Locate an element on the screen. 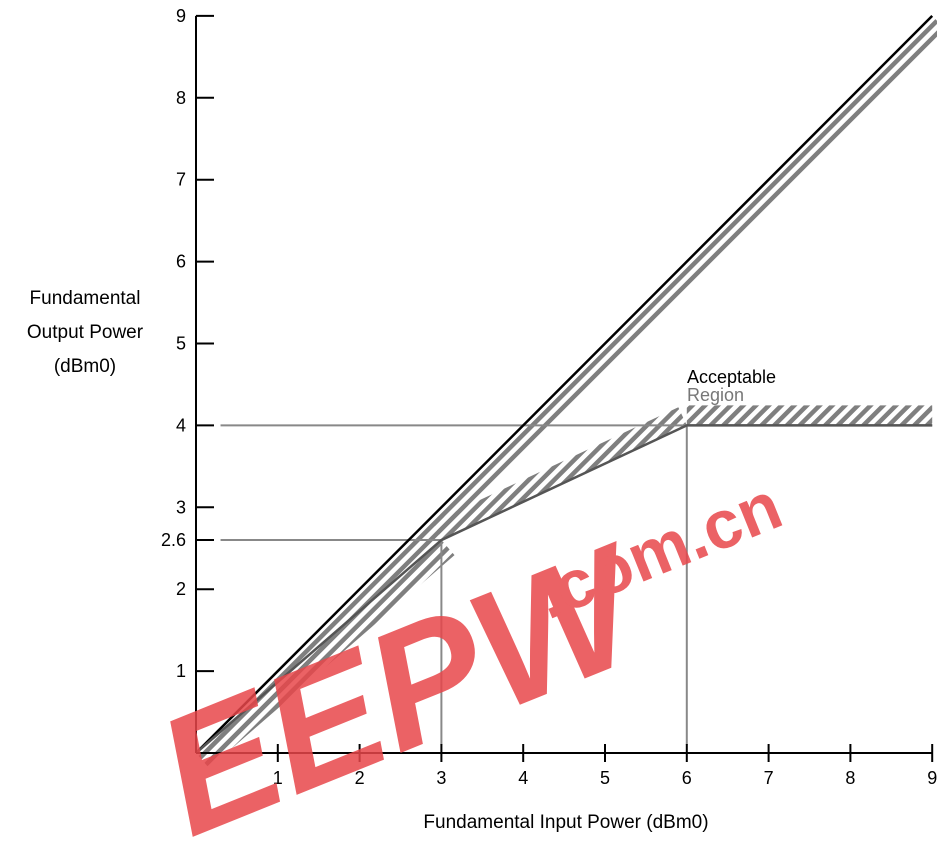 The image size is (937, 845). x-tick-label: 4 is located at coordinates (523, 778).